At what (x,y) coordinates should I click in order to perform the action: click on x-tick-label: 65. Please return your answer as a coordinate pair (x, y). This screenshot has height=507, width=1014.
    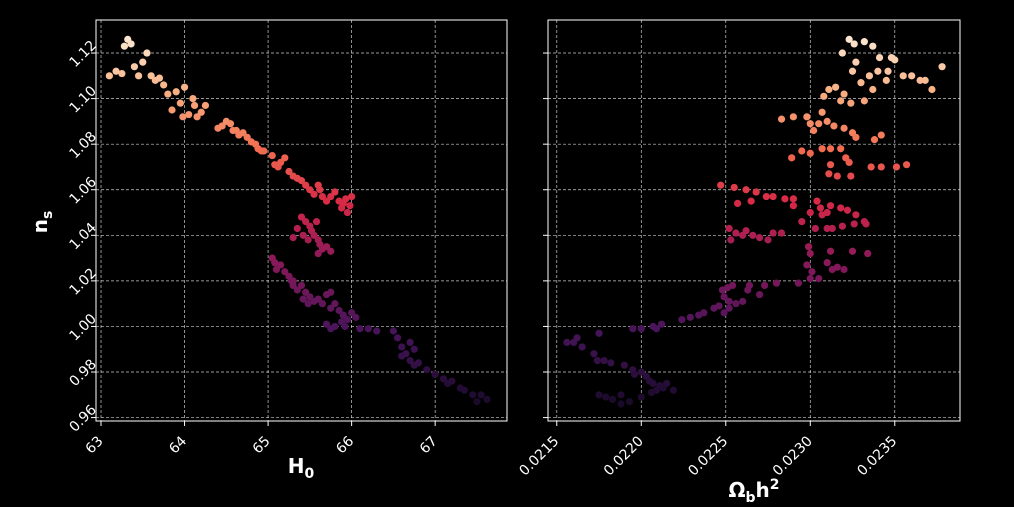
    Looking at the image, I should click on (262, 445).